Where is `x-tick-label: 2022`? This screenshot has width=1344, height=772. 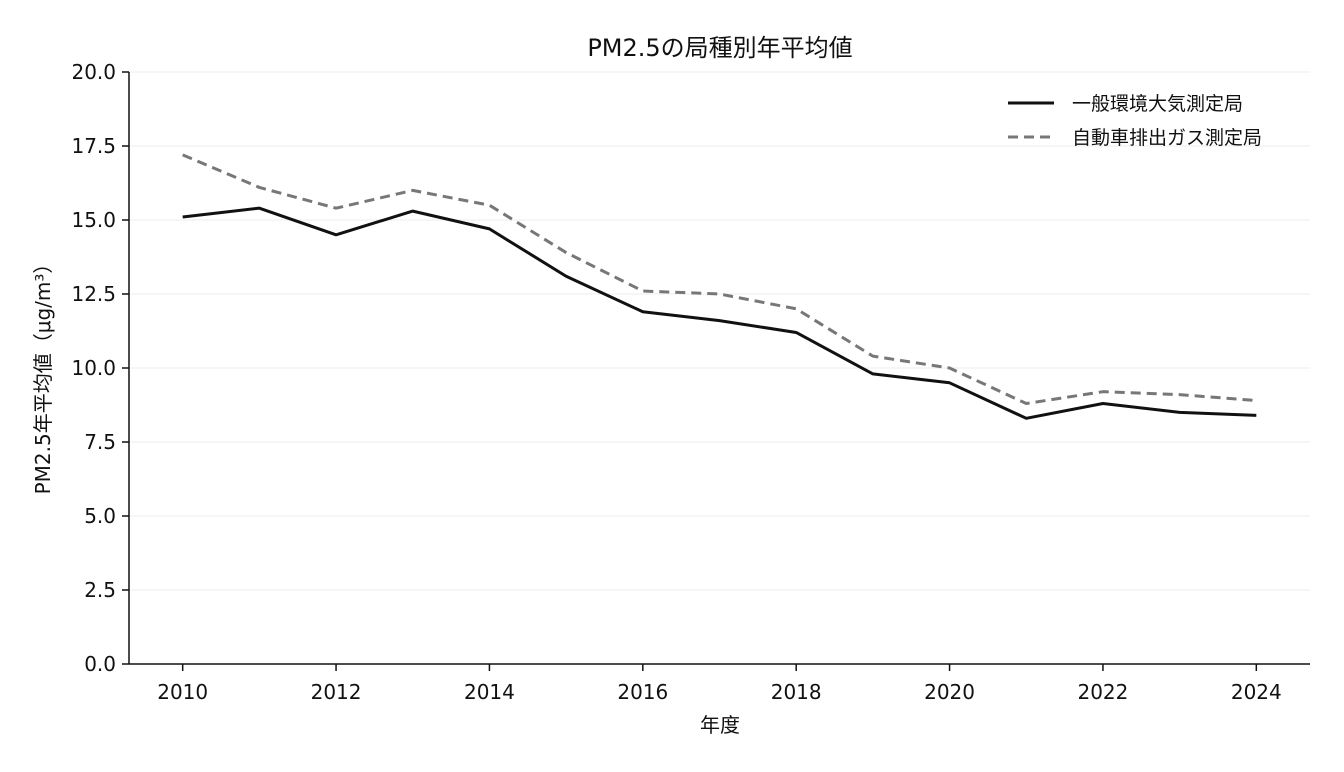 x-tick-label: 2022 is located at coordinates (1102, 692).